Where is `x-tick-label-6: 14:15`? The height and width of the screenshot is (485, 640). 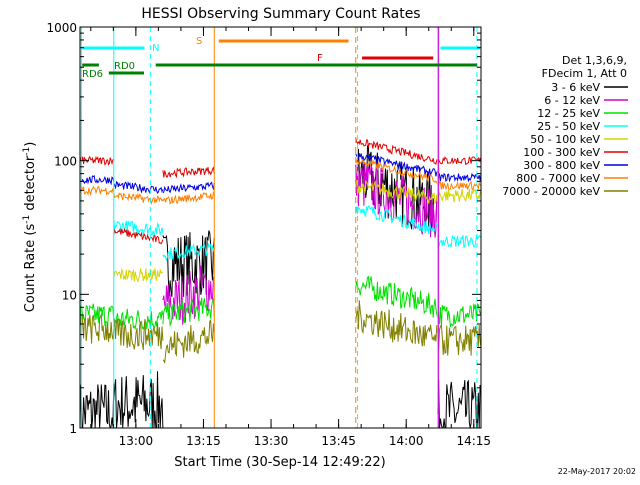 x-tick-label-6: 14:15 is located at coordinates (473, 441).